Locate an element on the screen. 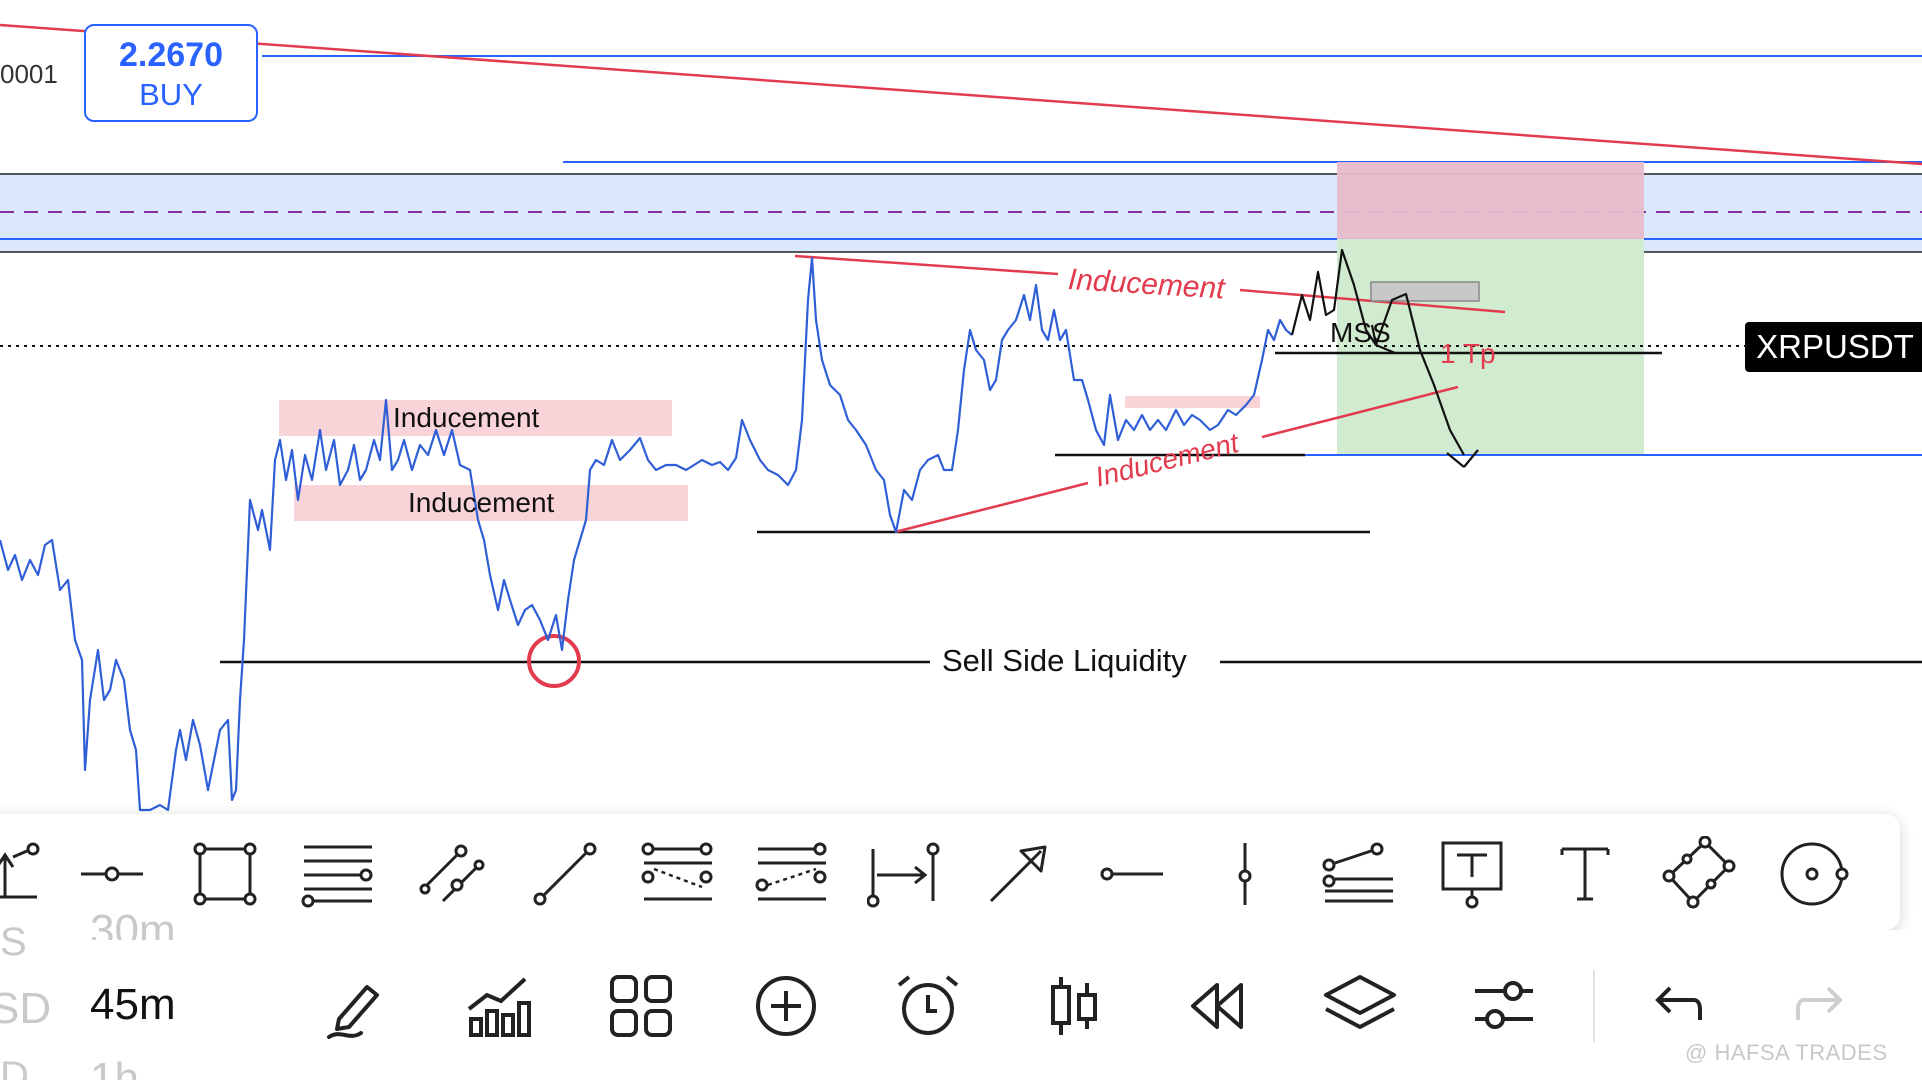 This screenshot has height=1080, width=1922. inducement-box-small is located at coordinates (1192, 402).